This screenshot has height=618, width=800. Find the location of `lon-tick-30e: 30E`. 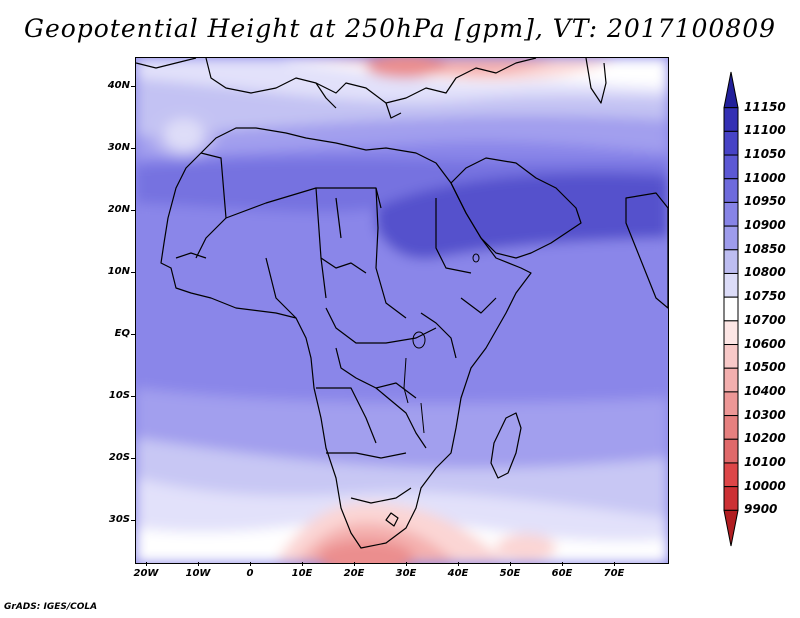

lon-tick-30e: 30E is located at coordinates (406, 573).